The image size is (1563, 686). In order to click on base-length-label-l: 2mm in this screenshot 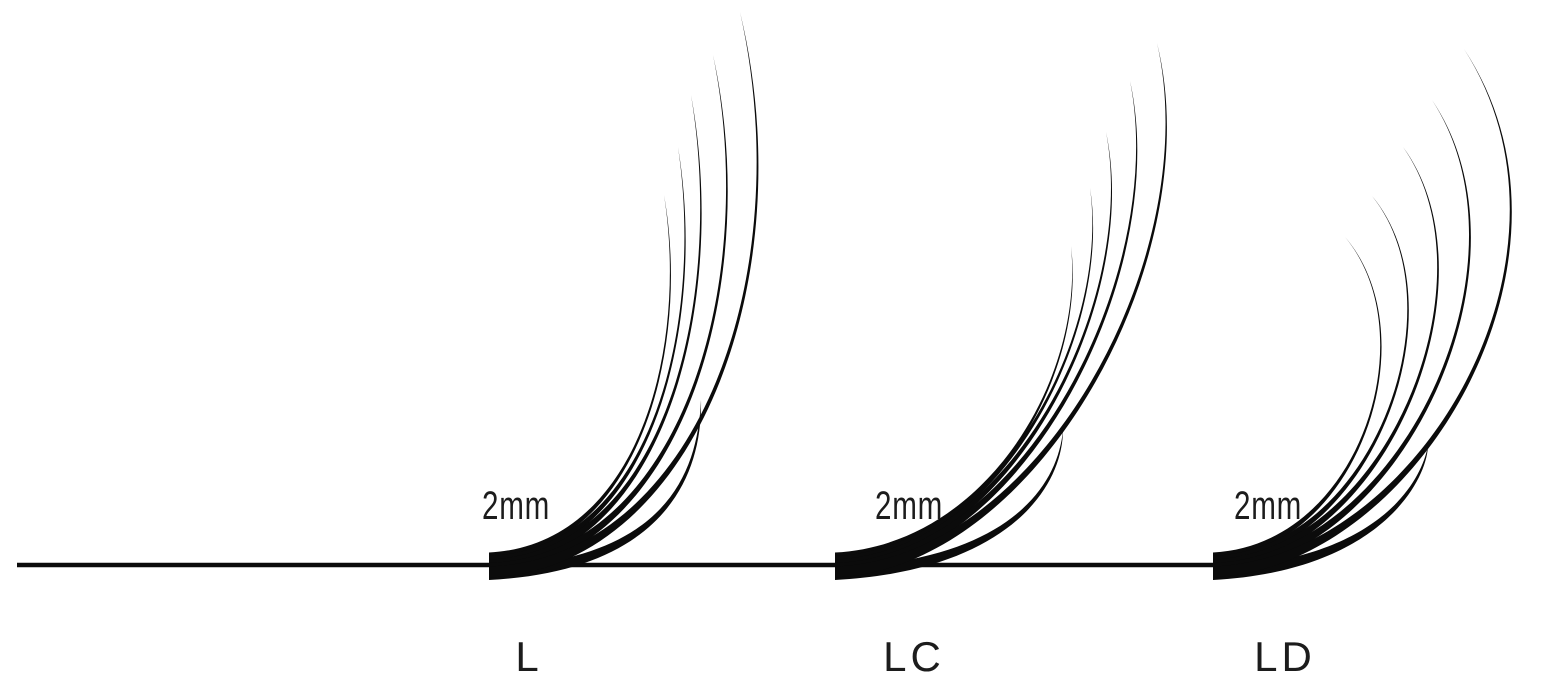, I will do `click(516, 506)`.